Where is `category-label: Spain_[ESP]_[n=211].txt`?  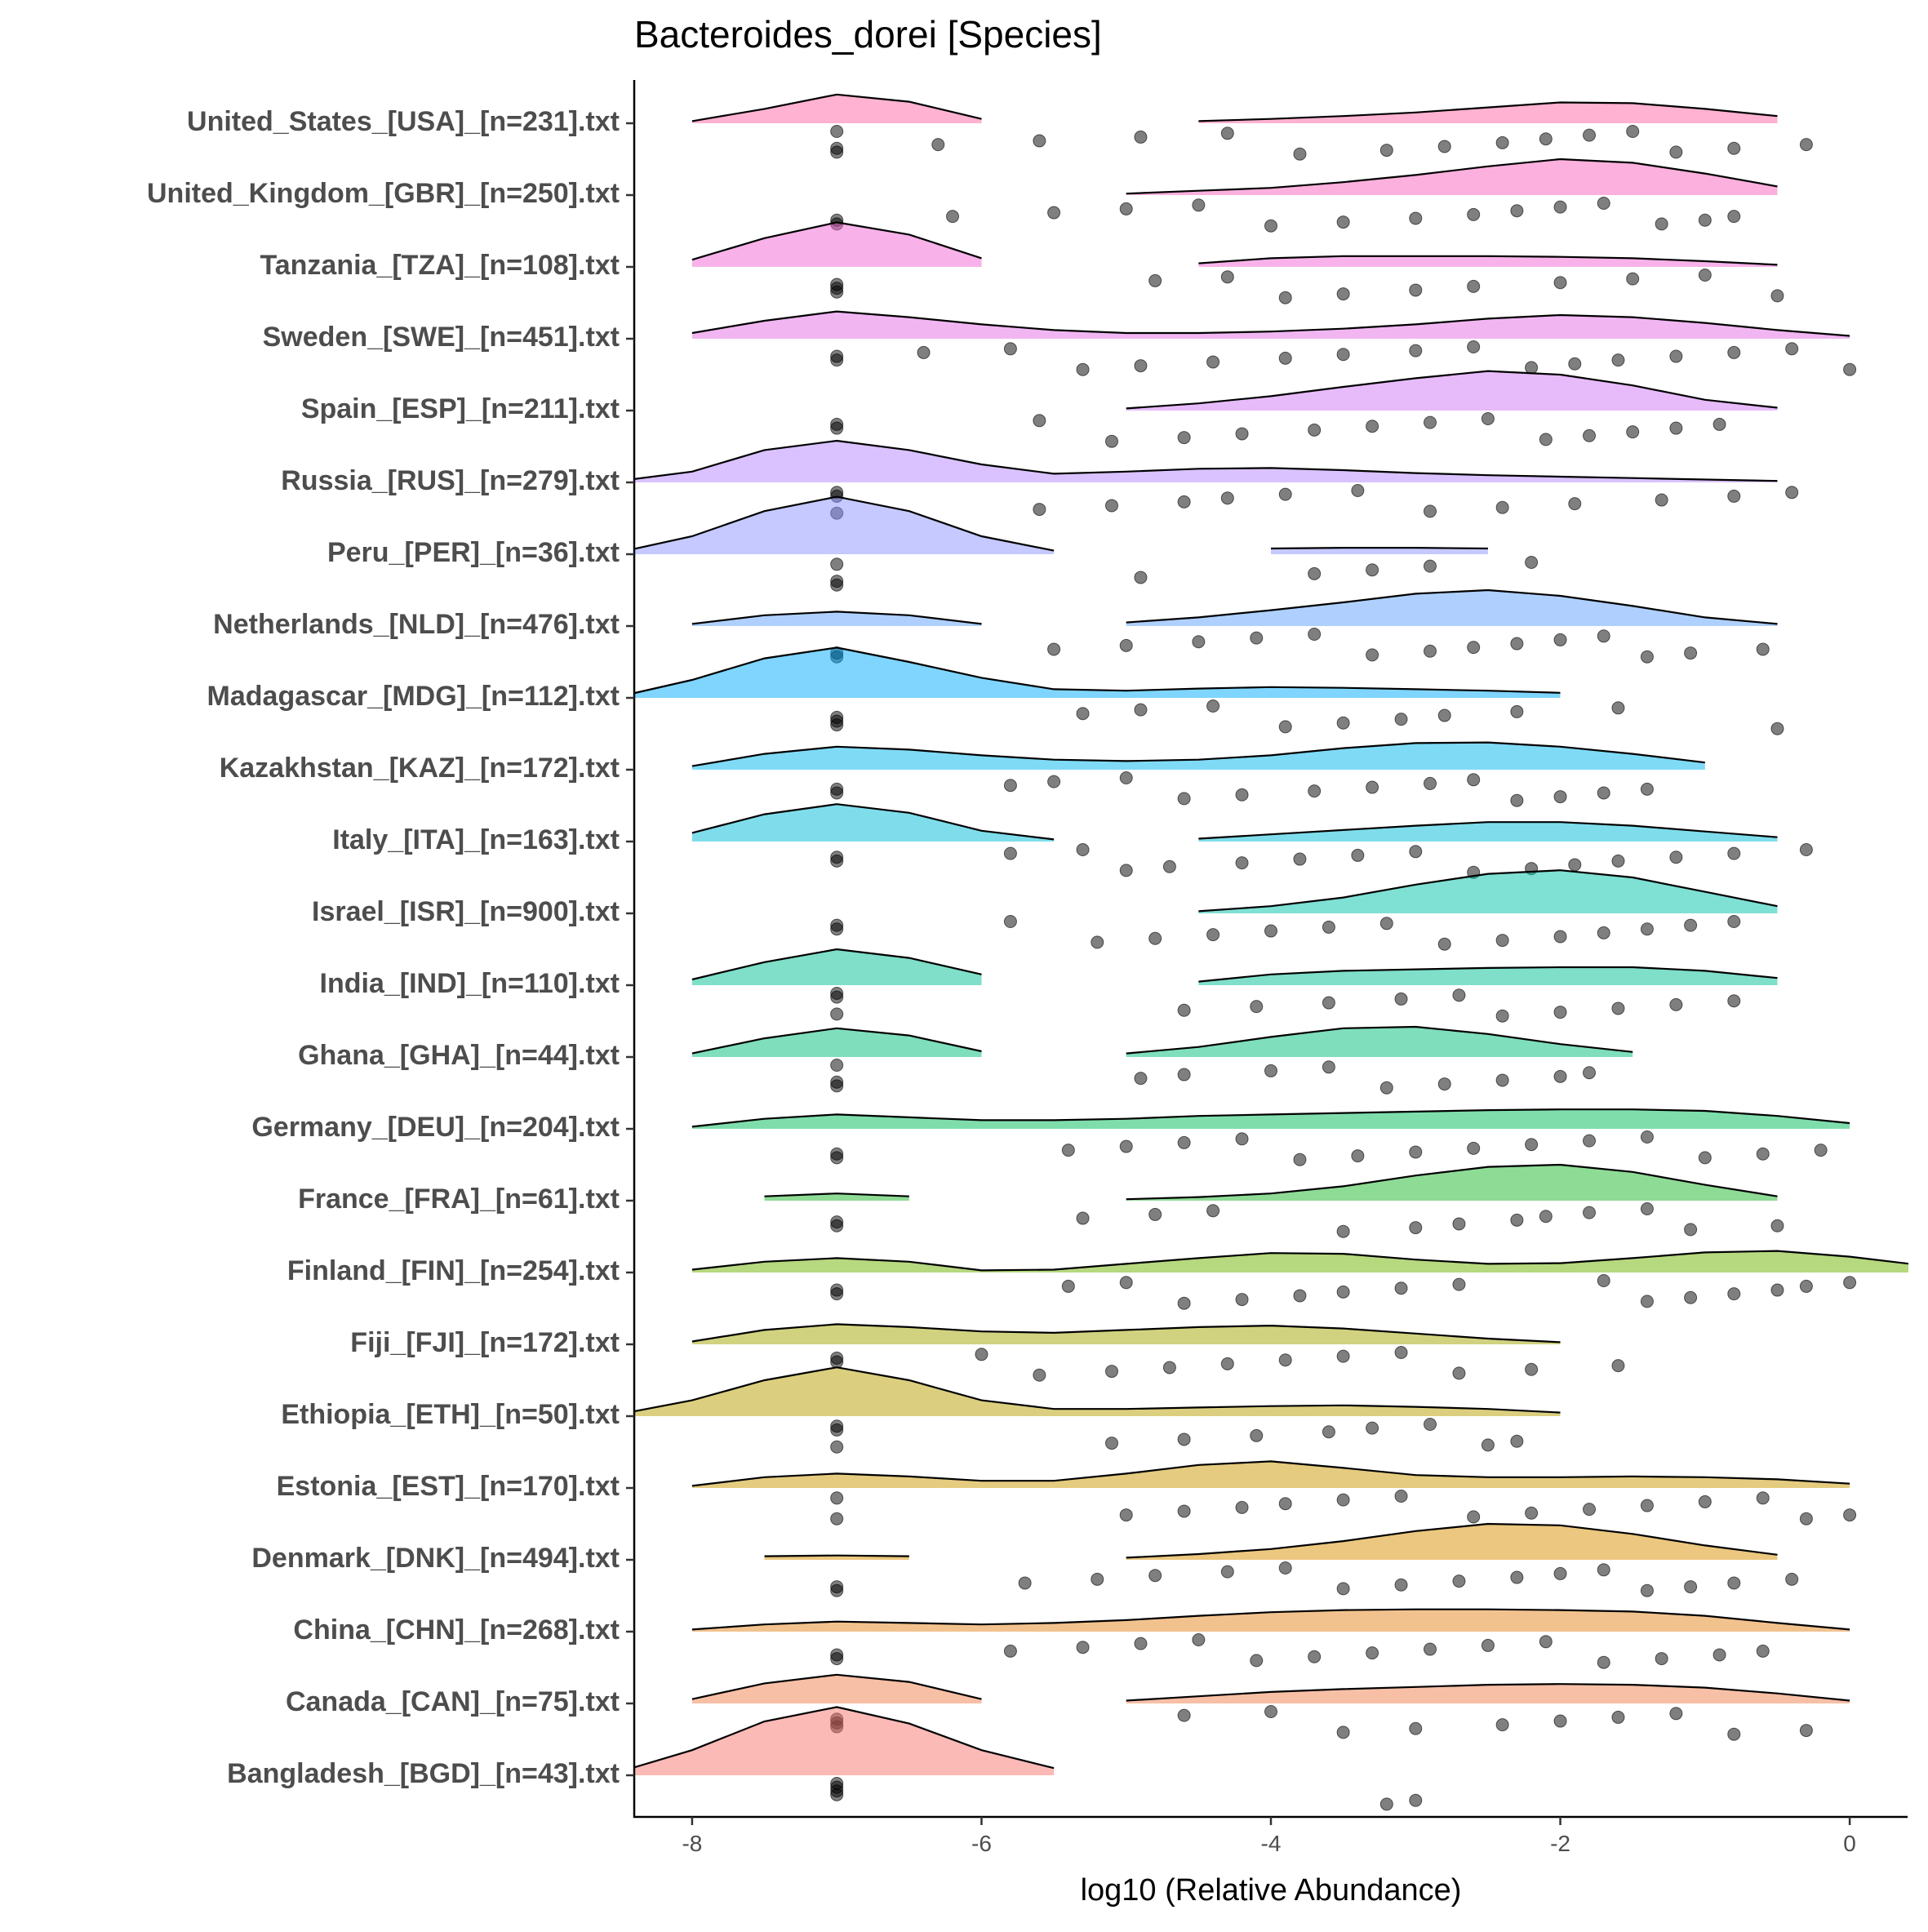 category-label: Spain_[ESP]_[n=211].txt is located at coordinates (461, 408).